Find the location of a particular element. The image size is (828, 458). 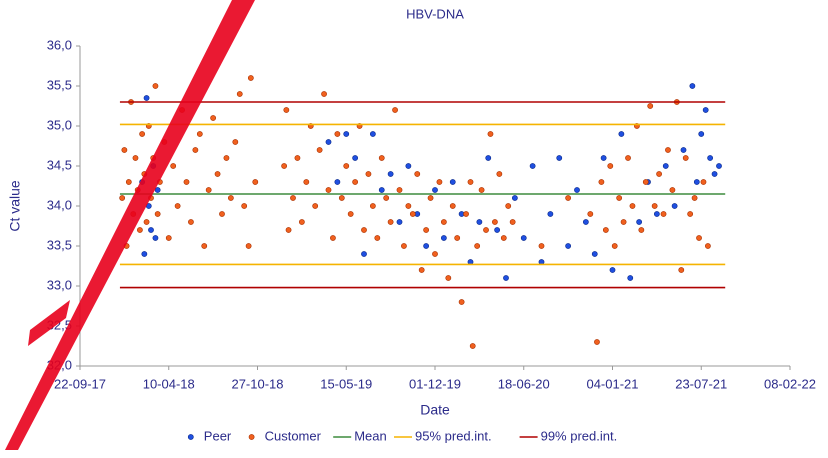

x-tick-label: 27-10-18 is located at coordinates (257, 383).